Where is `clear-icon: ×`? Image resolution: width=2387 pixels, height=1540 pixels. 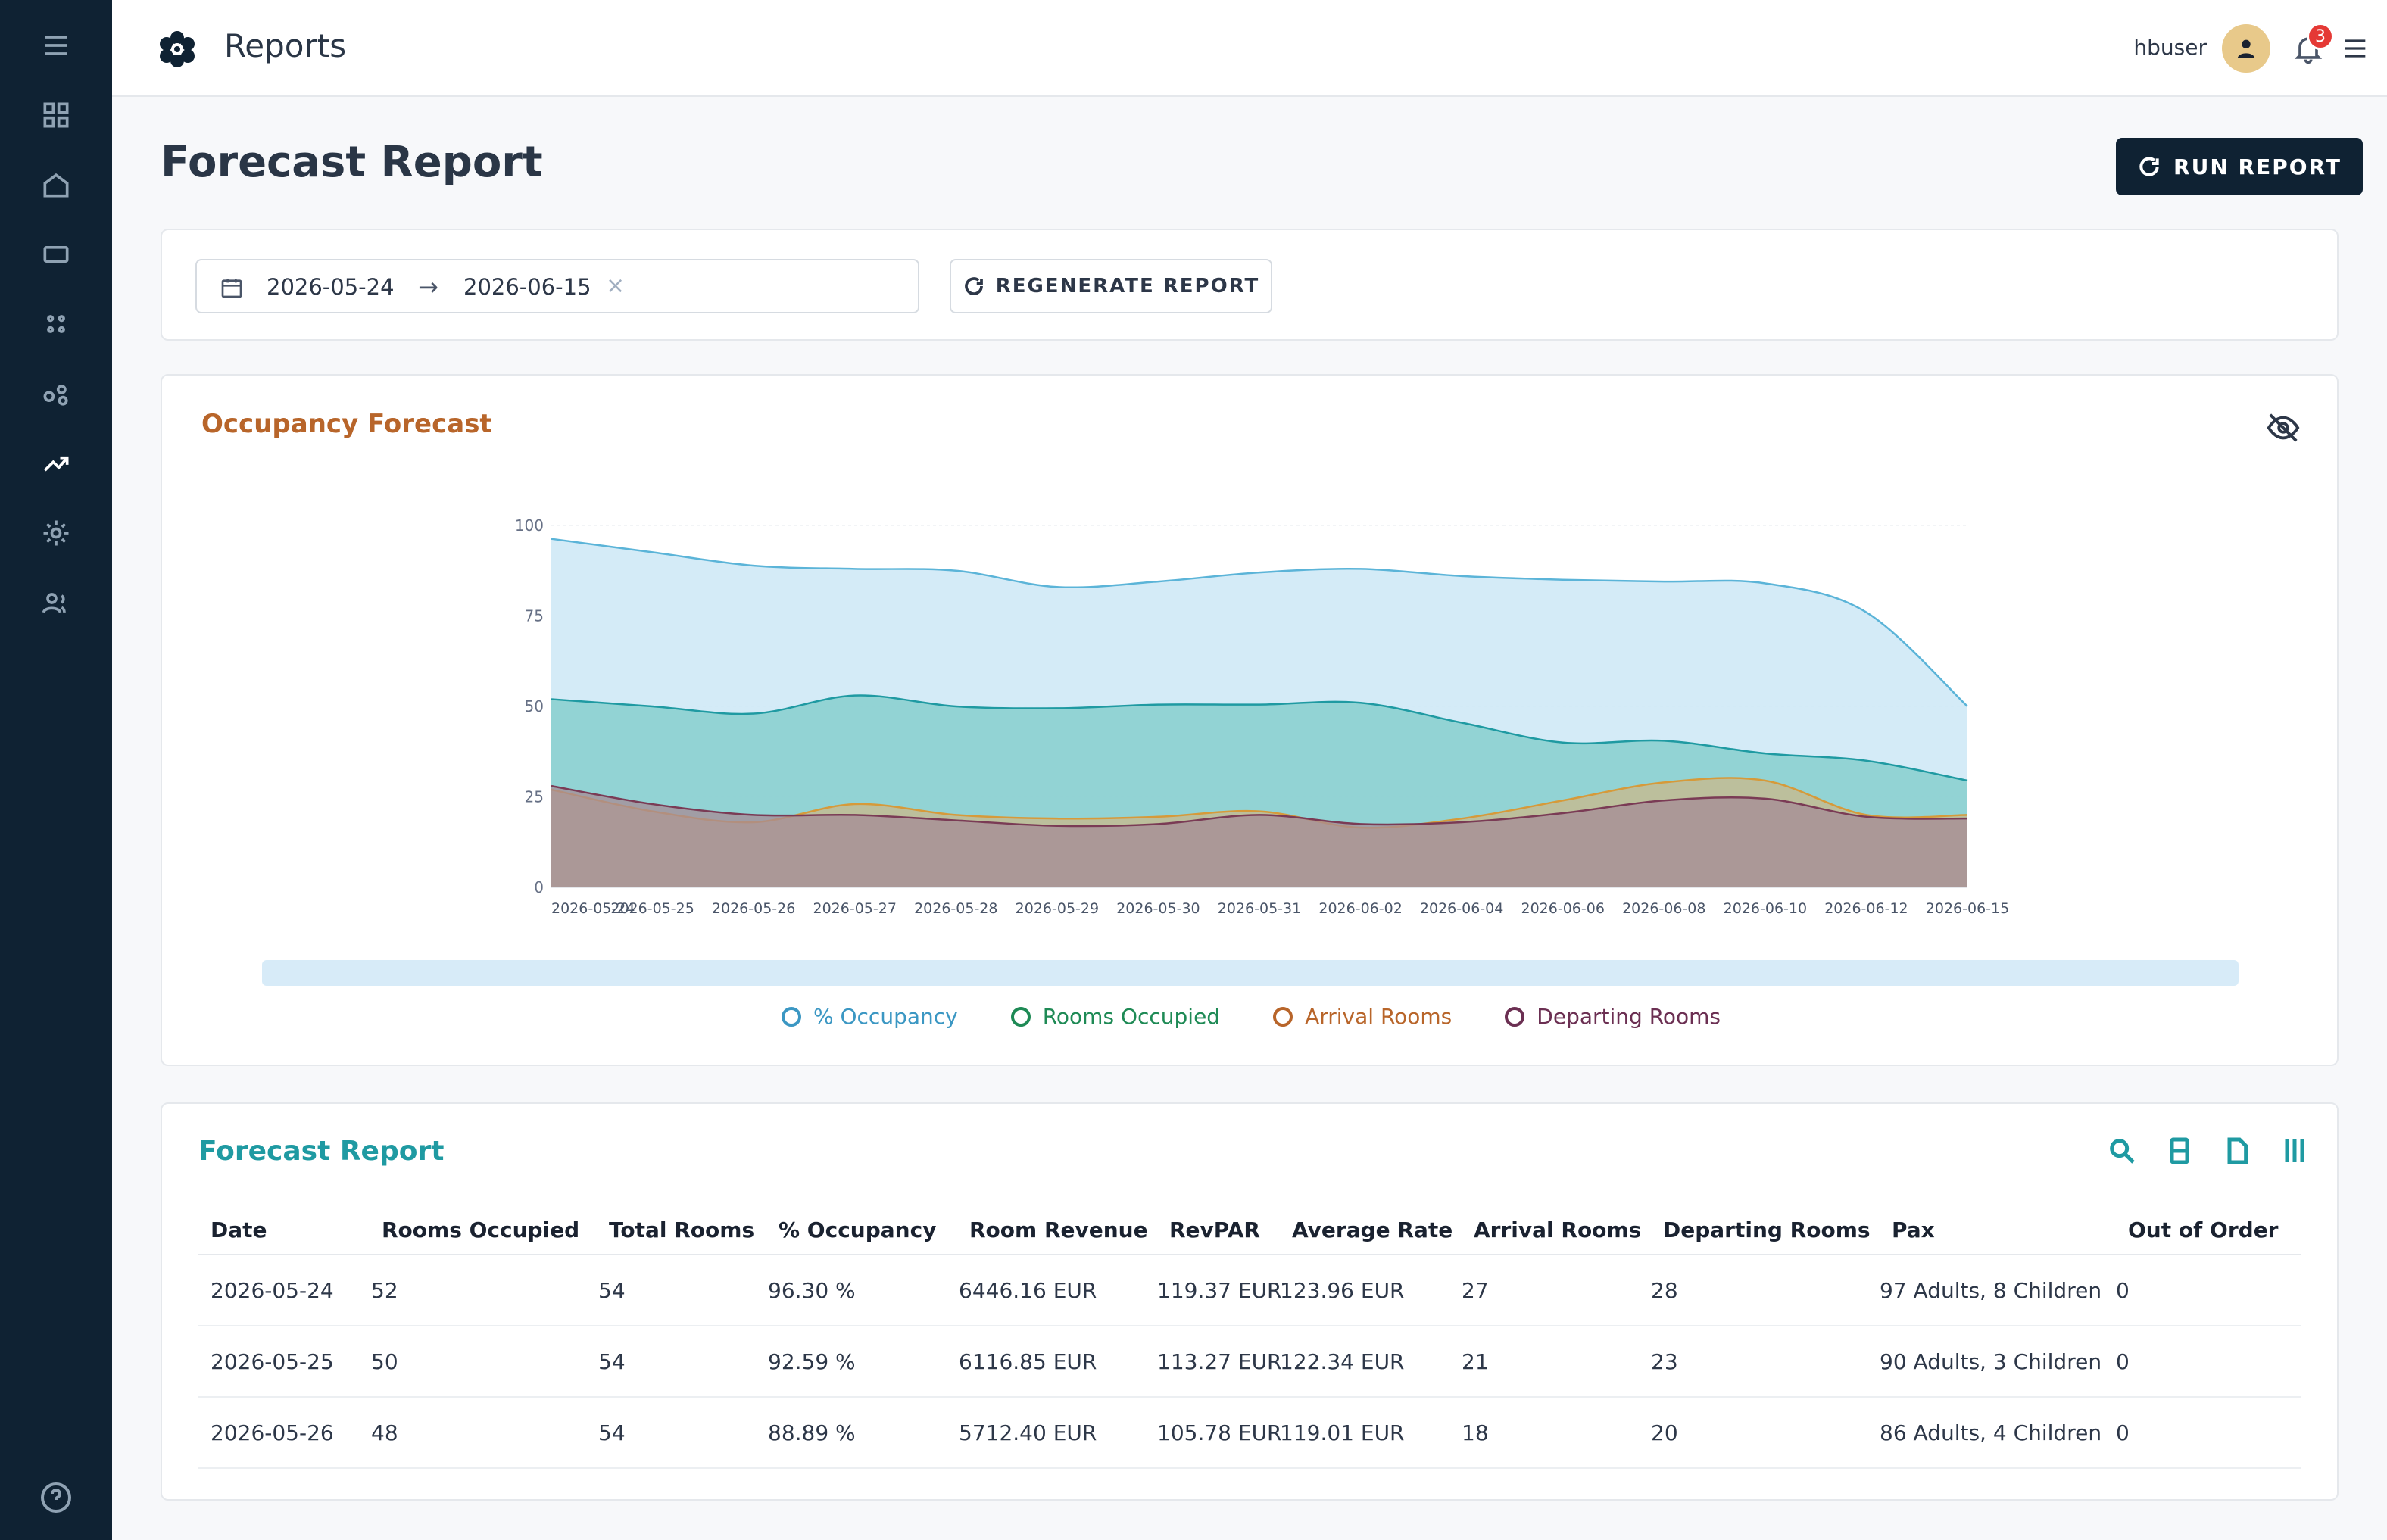
clear-icon: × is located at coordinates (616, 286).